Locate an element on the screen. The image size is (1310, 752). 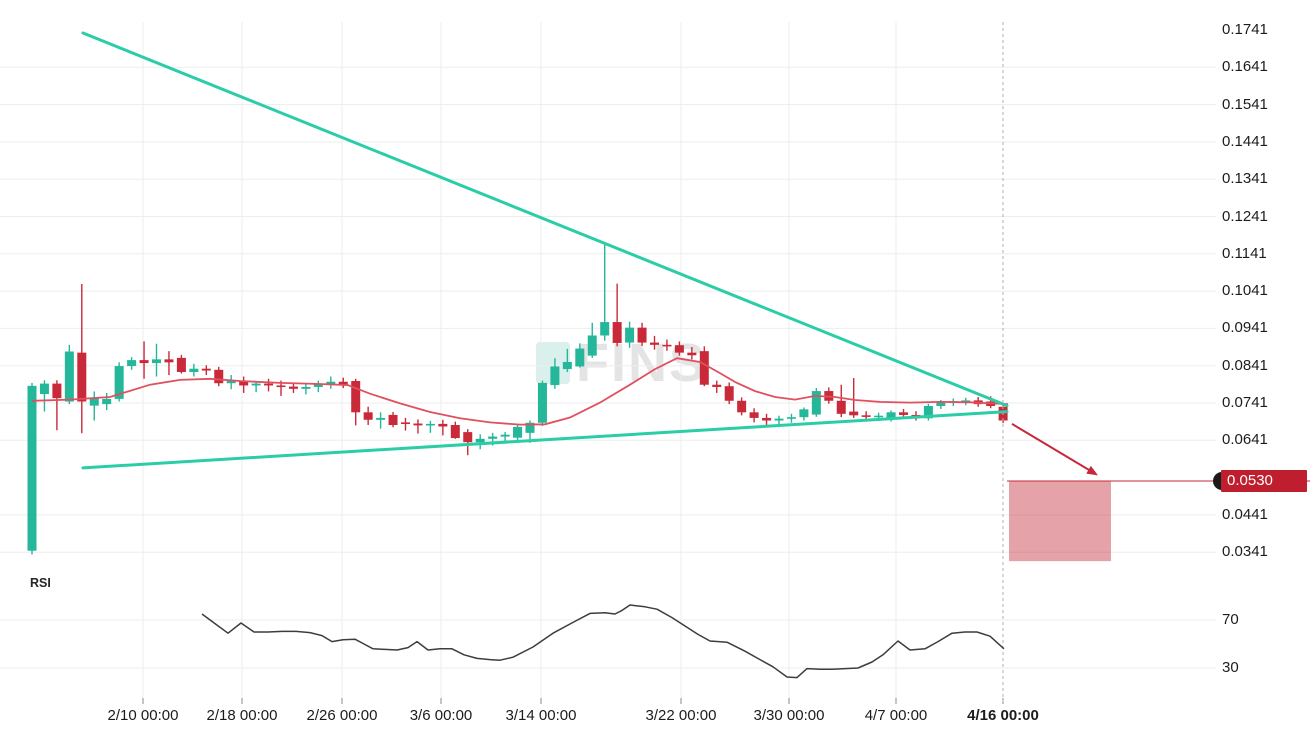
price-axis-label: 0.1441 is located at coordinates (1245, 141).